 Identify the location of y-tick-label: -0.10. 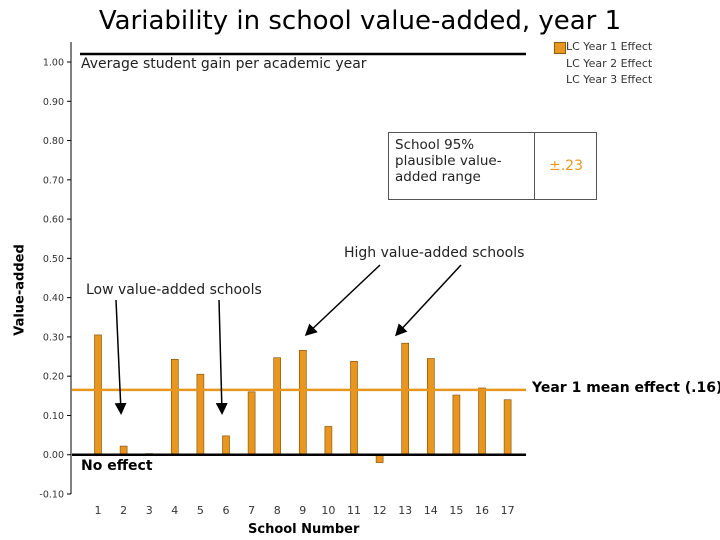
(51, 495).